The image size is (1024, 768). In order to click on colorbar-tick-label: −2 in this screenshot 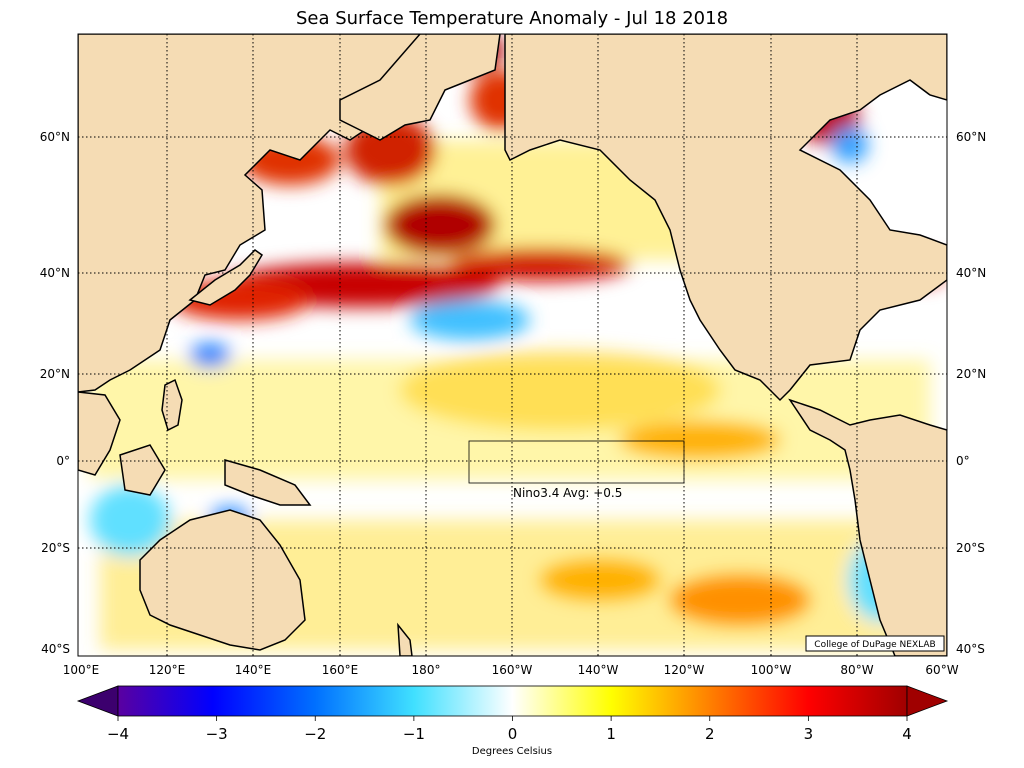, I will do `click(315, 734)`.